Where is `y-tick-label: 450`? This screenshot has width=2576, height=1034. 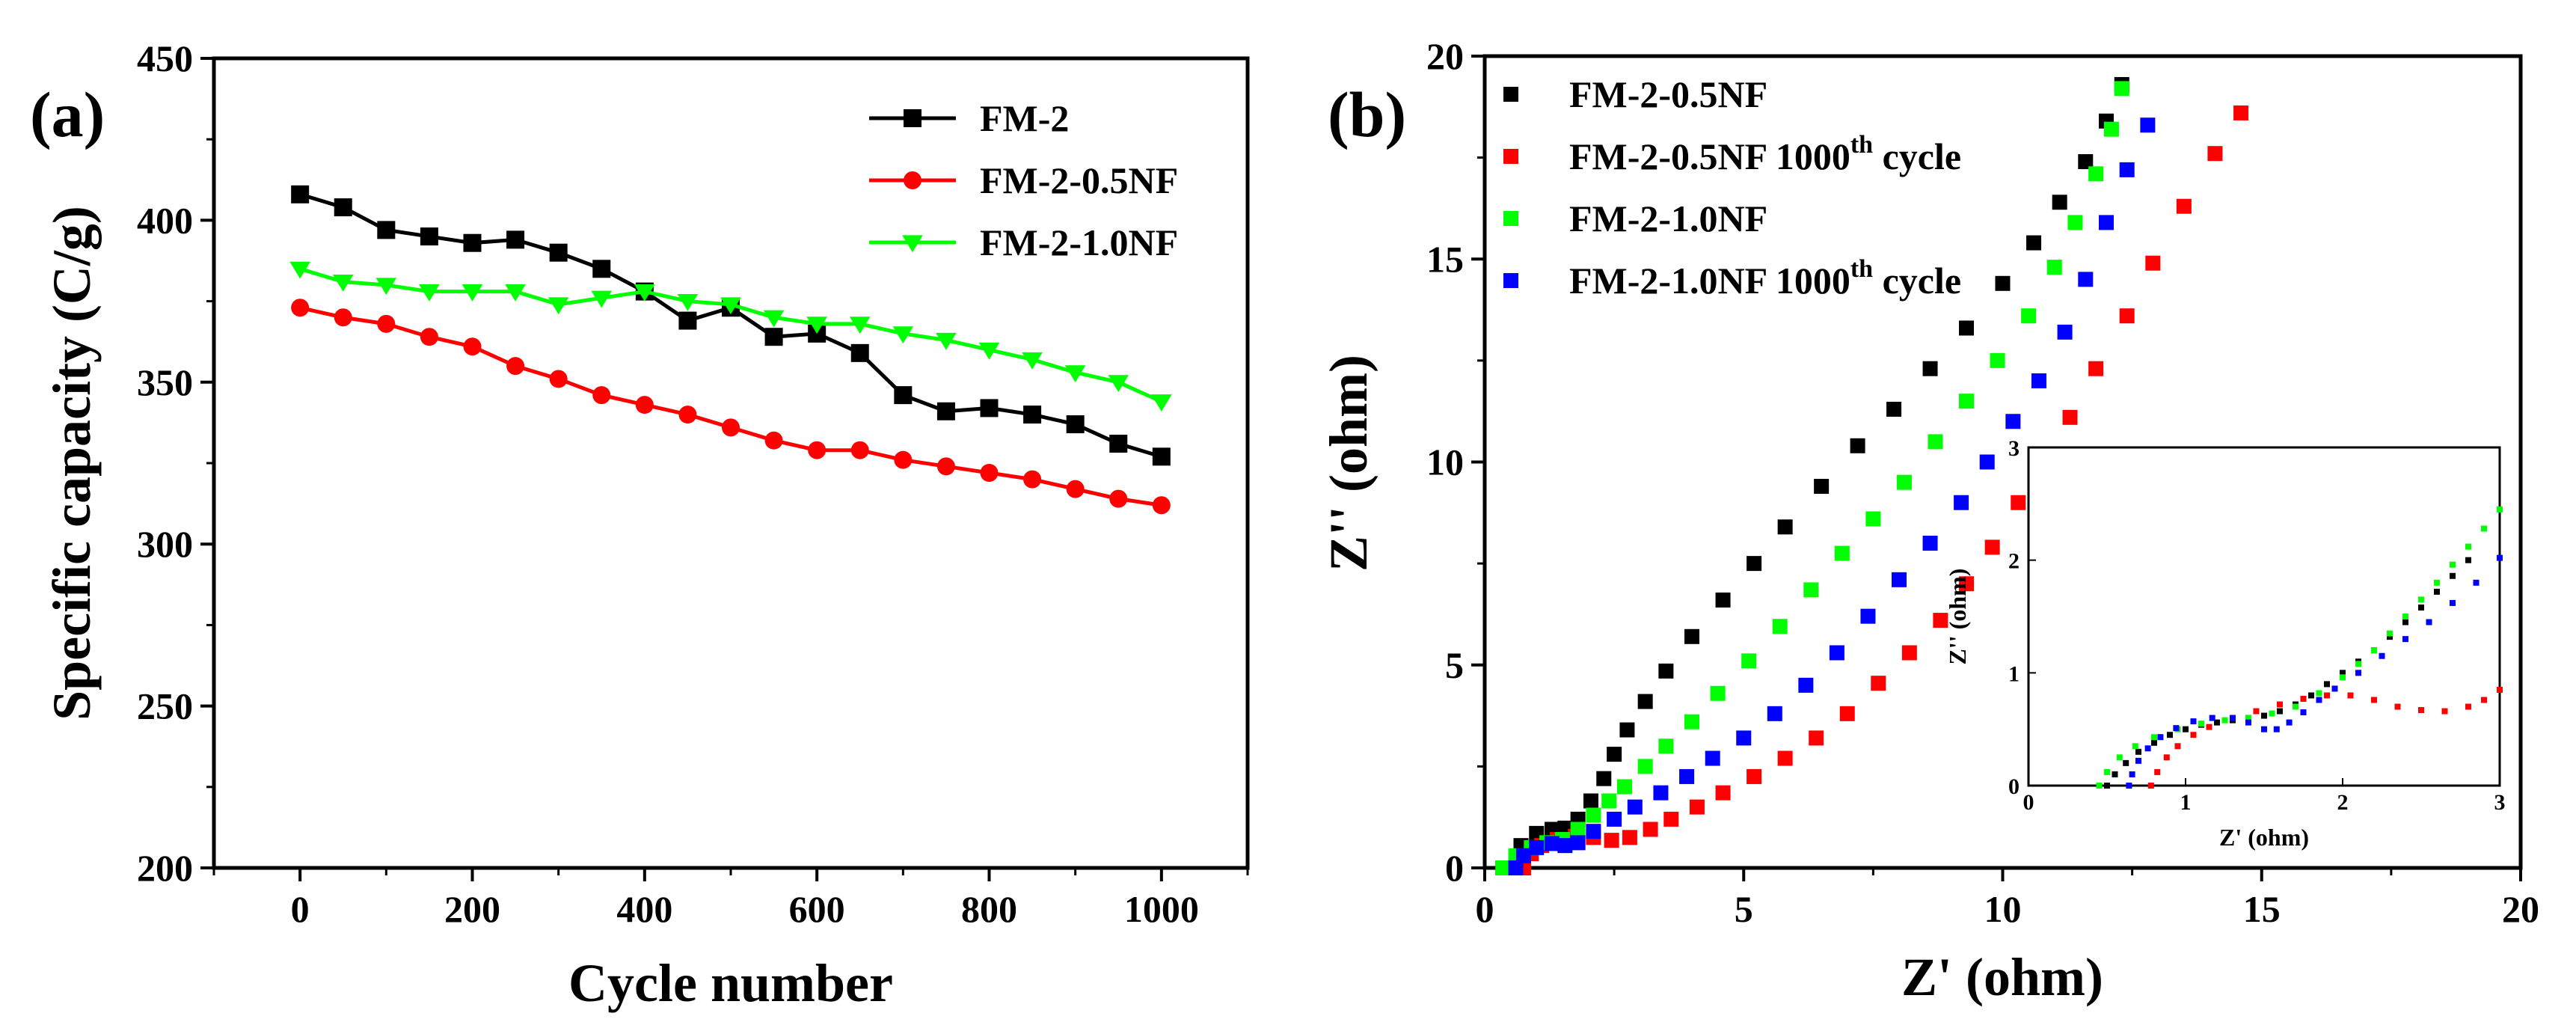
y-tick-label: 450 is located at coordinates (165, 58).